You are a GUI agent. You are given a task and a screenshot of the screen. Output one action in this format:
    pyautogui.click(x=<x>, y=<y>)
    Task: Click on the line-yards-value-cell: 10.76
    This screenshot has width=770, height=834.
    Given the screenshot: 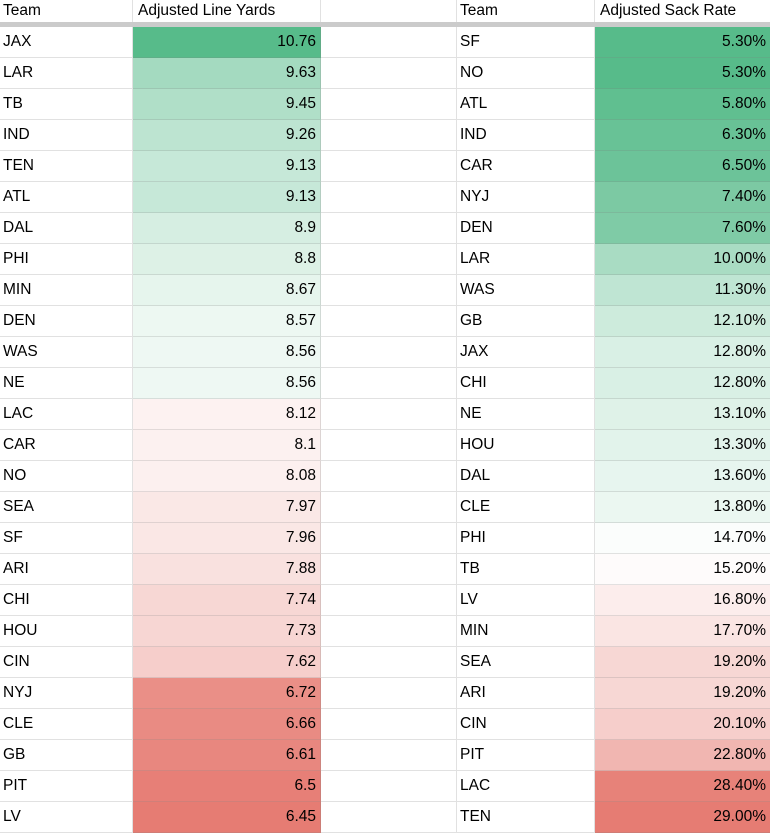 What is the action you would take?
    pyautogui.click(x=227, y=42)
    